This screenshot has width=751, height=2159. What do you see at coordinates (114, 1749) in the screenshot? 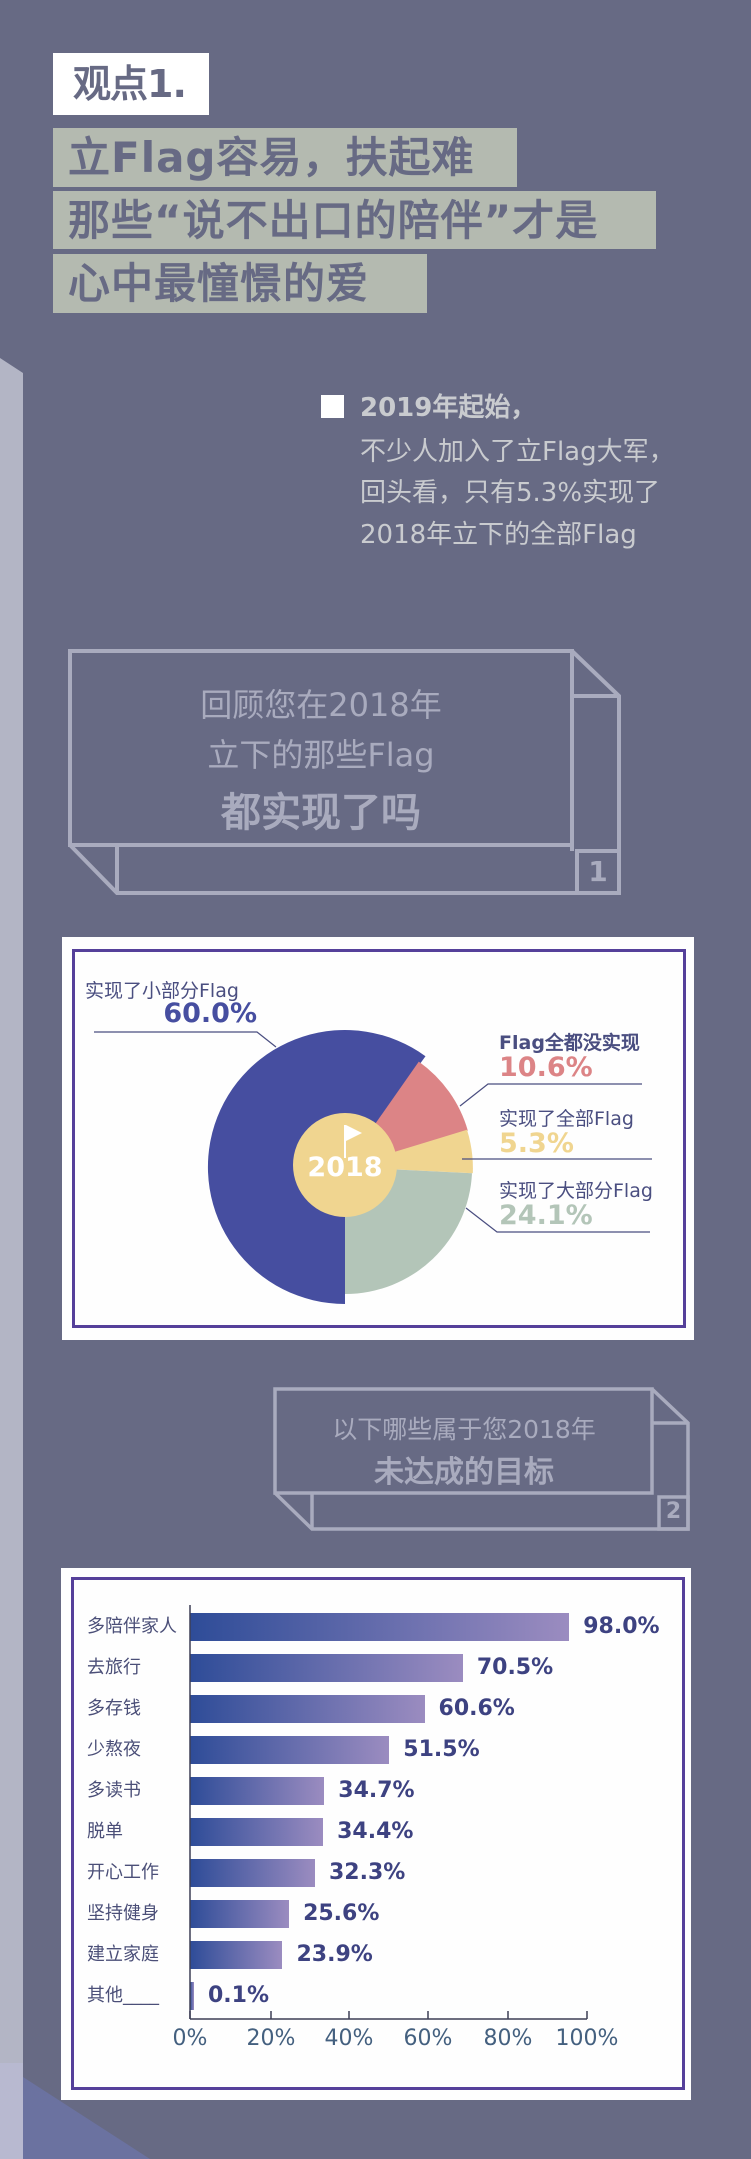
I see `bar-category-label: 少熬夜` at bounding box center [114, 1749].